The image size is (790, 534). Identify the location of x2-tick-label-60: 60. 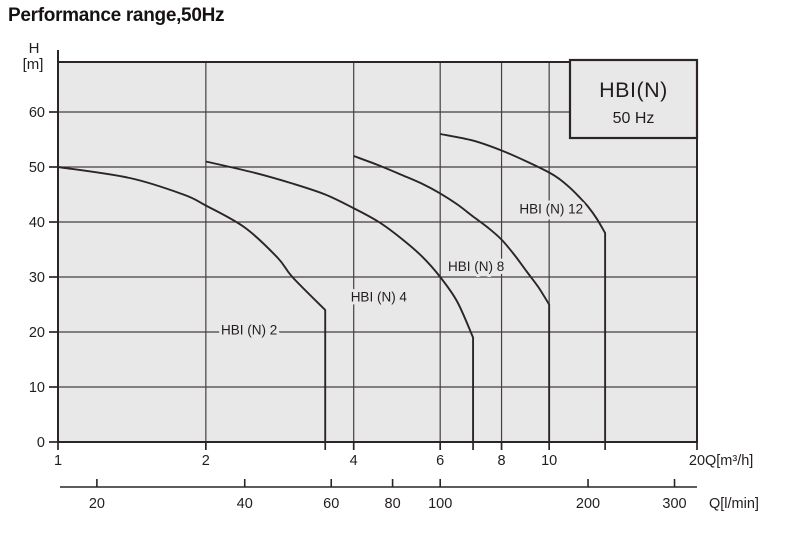
(331, 504).